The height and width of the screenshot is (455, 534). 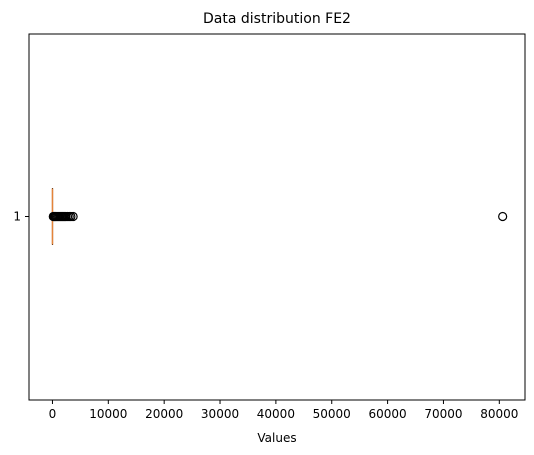 I want to click on x-axis-label: Values, so click(x=276, y=438).